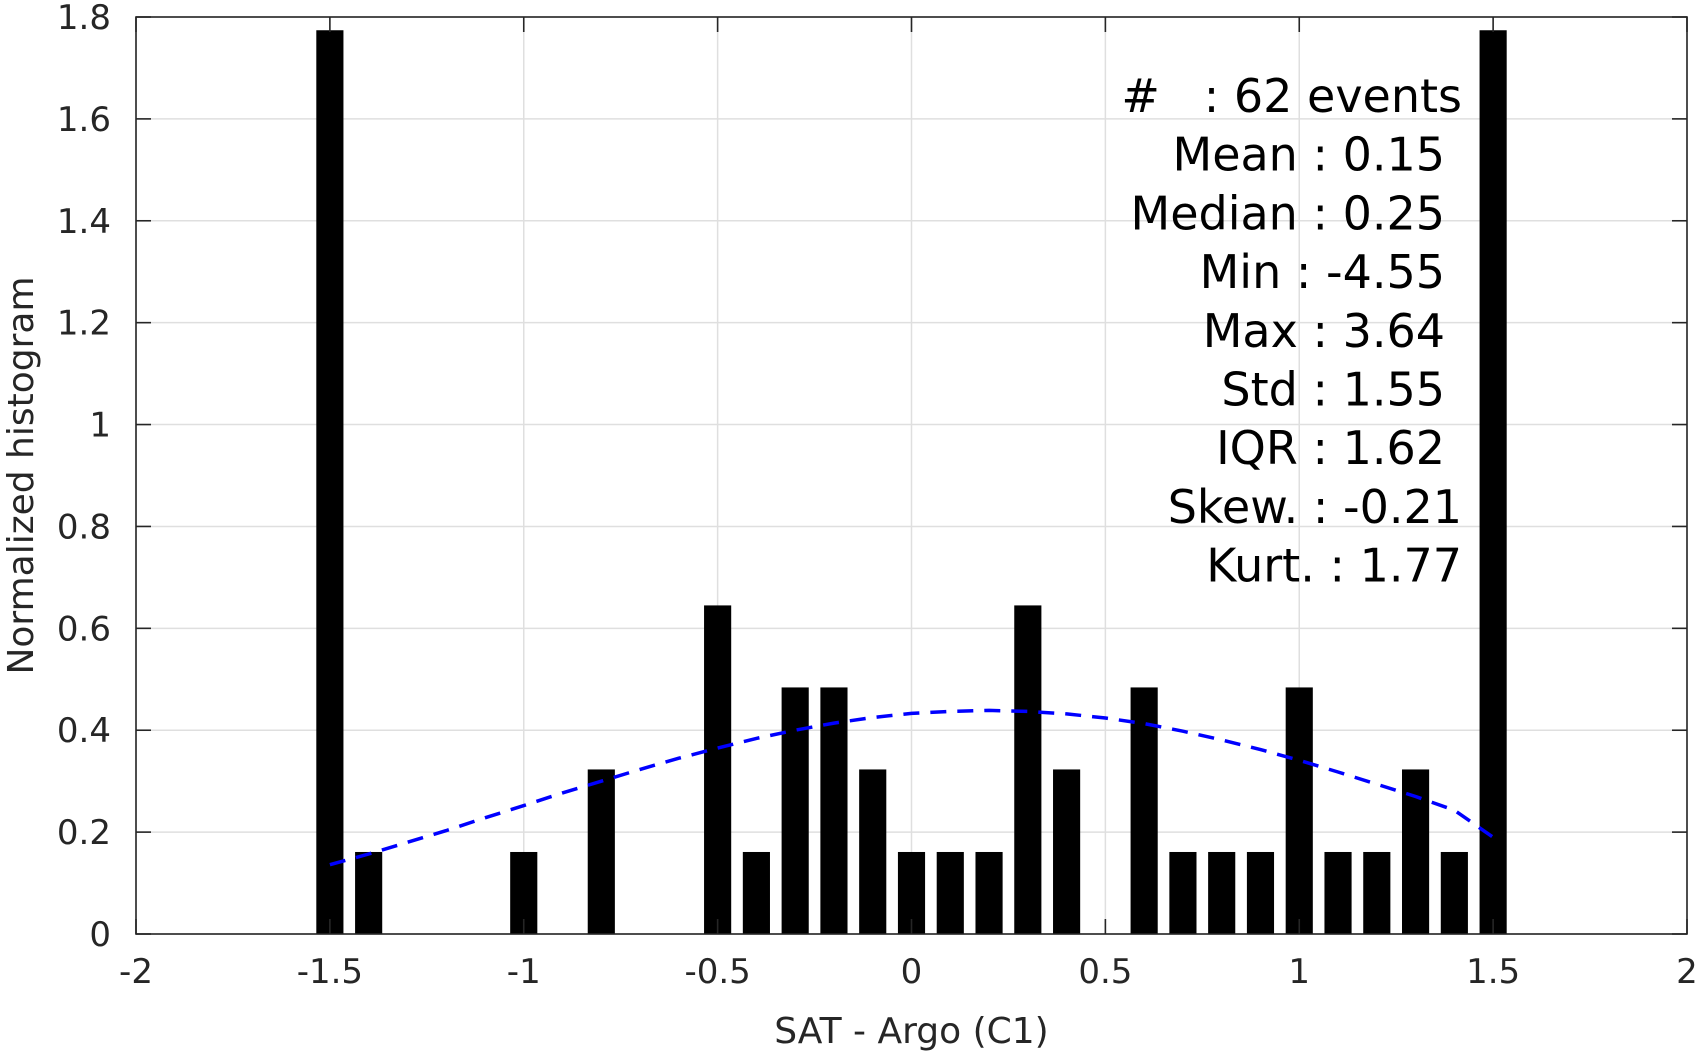  I want to click on y-tick-label: 1, so click(100, 426).